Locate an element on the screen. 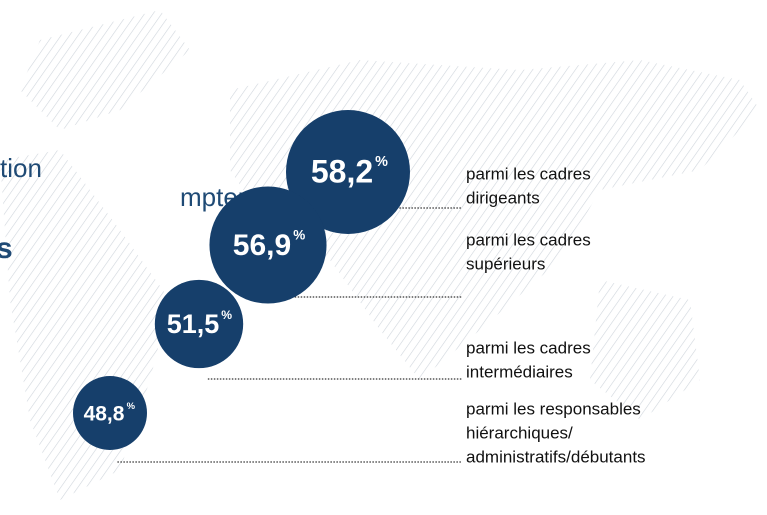  value-label: 51,5 is located at coordinates (193, 324).